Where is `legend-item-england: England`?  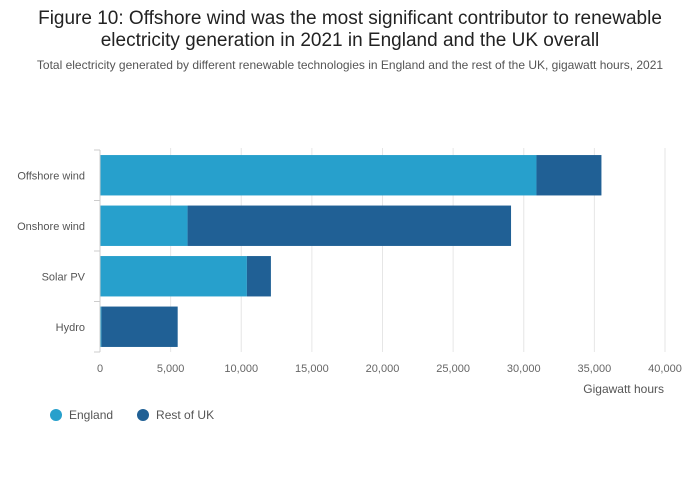
legend-item-england: England is located at coordinates (81, 415).